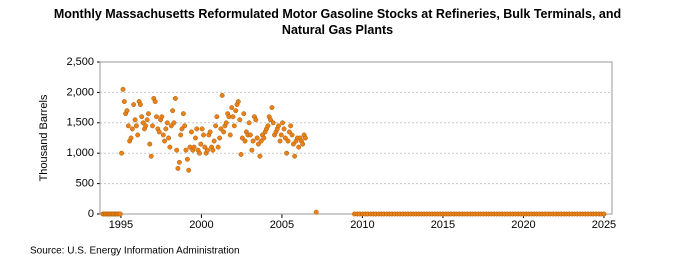 The image size is (675, 275). I want to click on x-tick-label: 2025, so click(604, 225).